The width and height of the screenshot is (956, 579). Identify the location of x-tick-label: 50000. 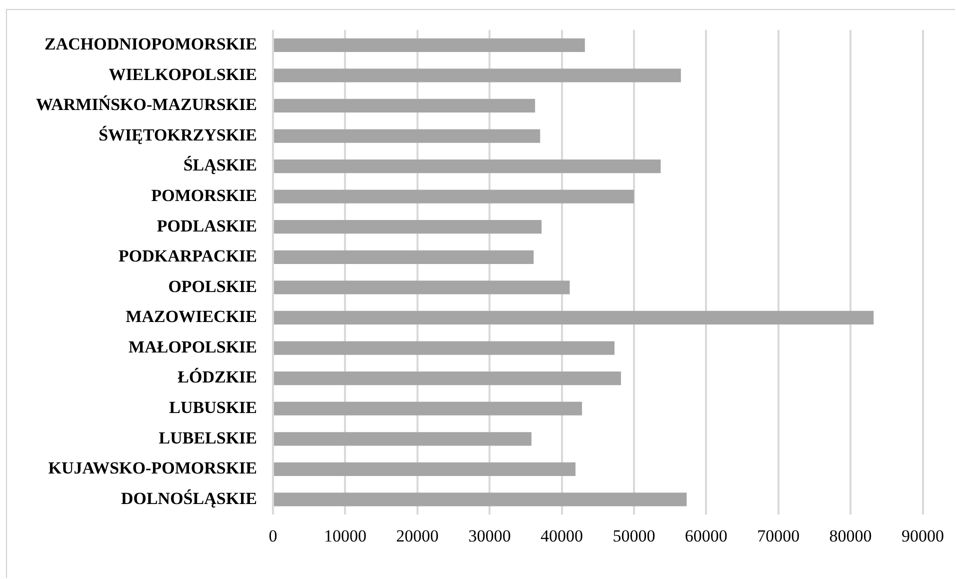
(634, 536).